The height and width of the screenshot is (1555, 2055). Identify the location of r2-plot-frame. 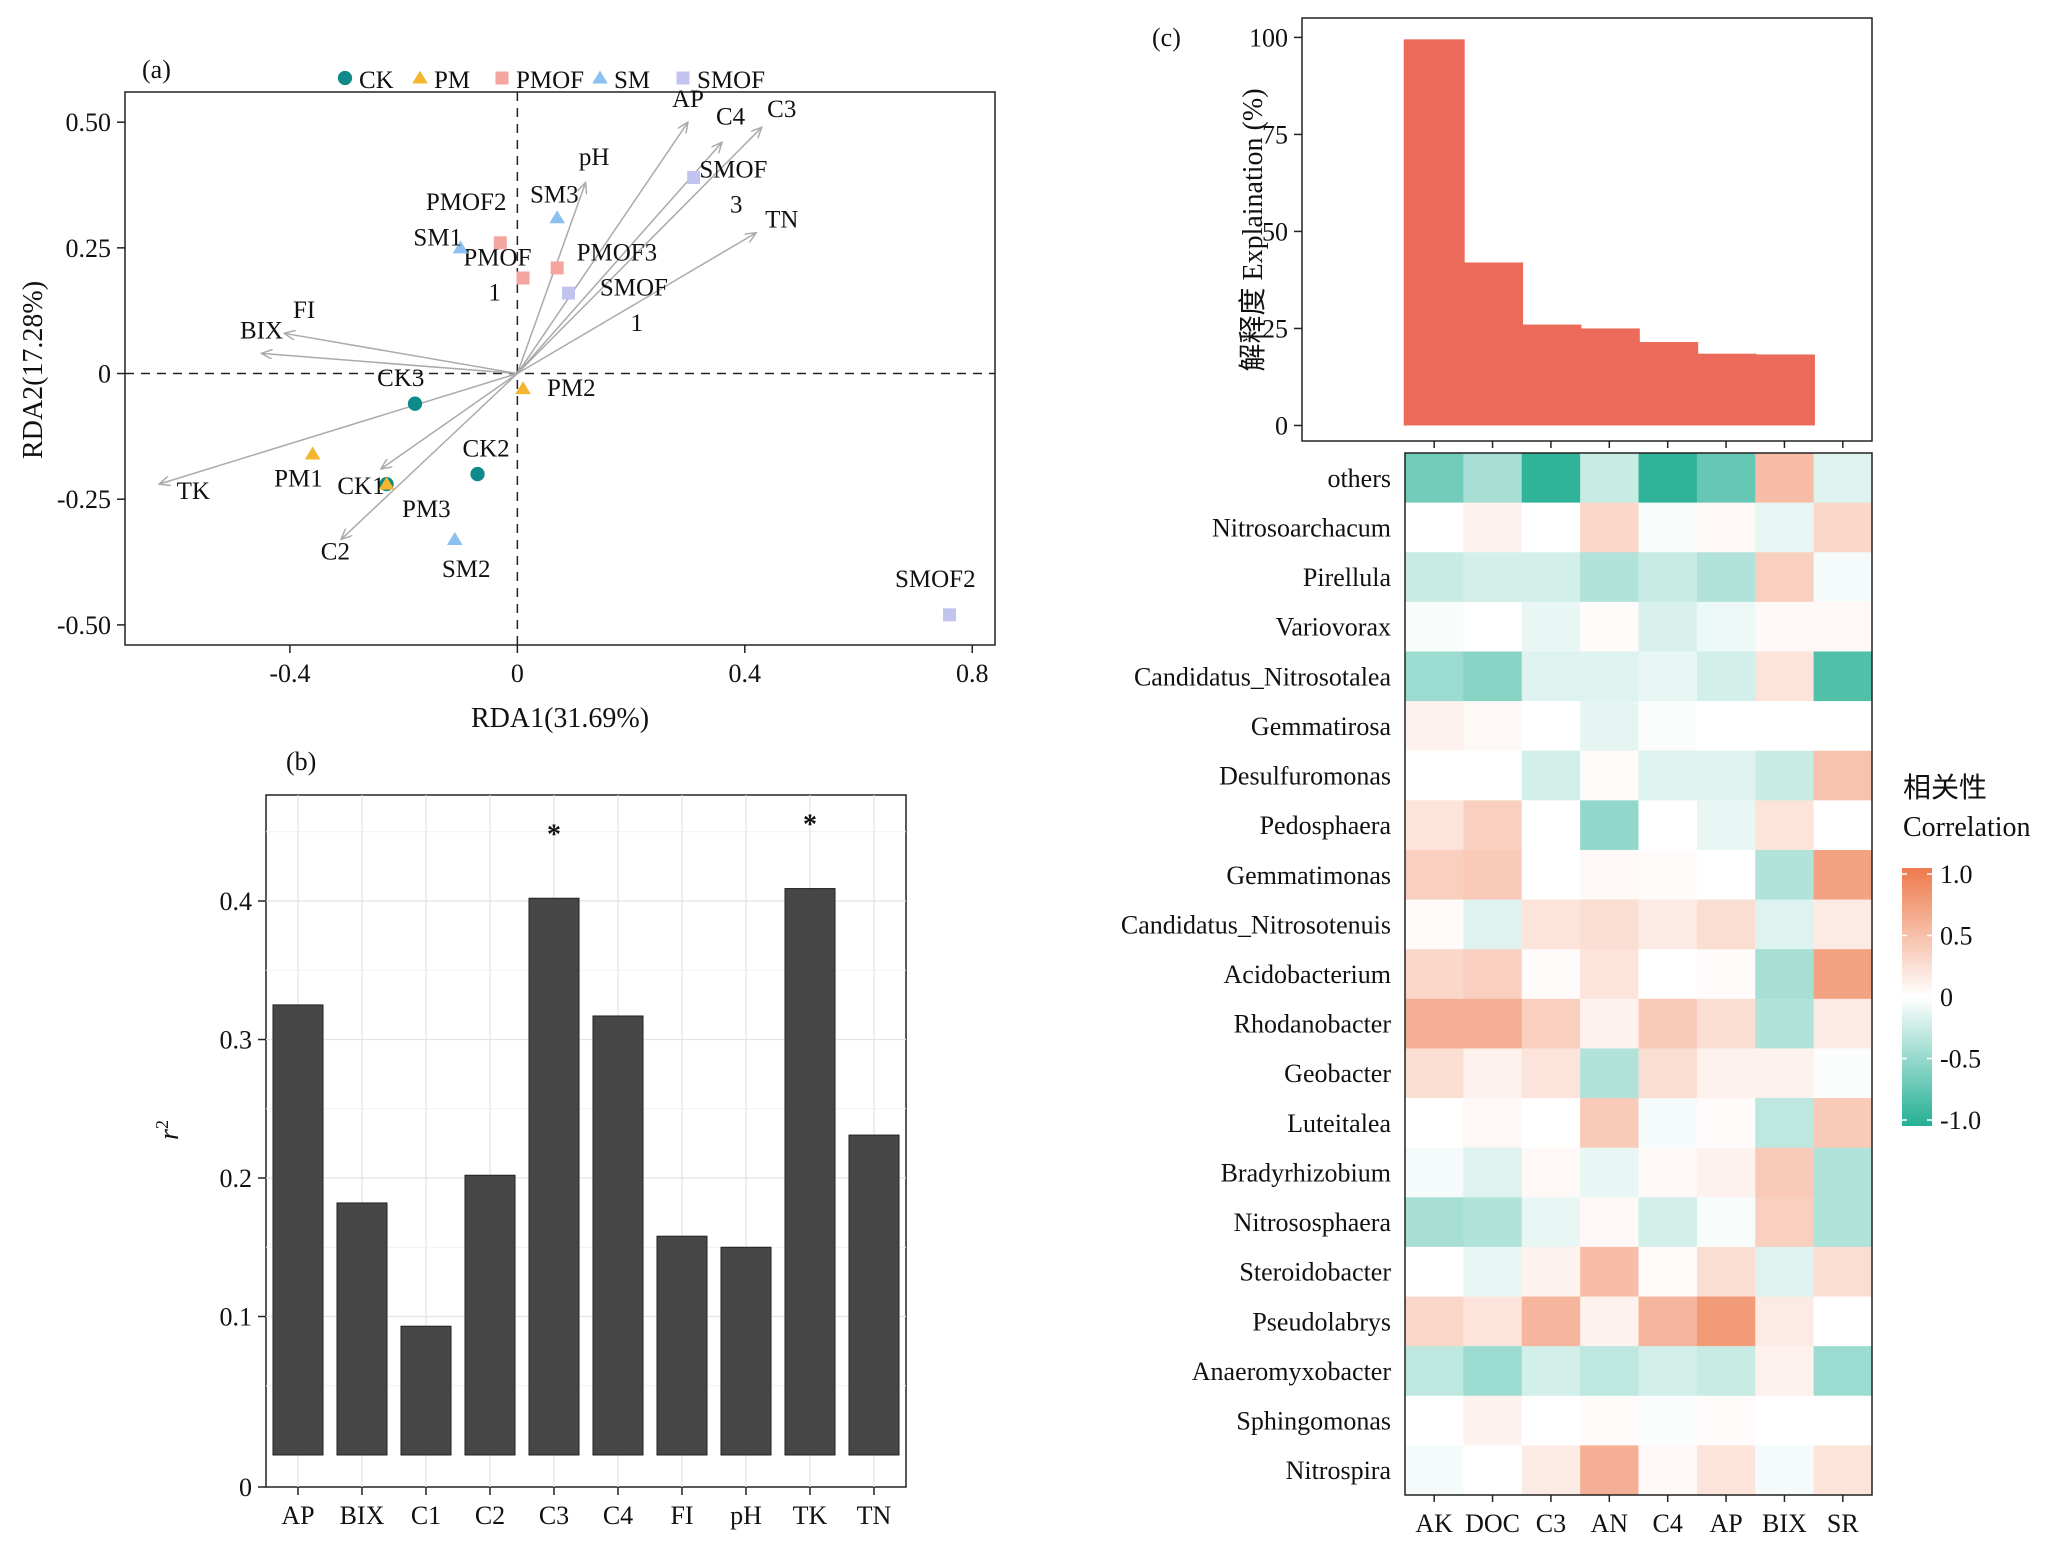
(586, 1141).